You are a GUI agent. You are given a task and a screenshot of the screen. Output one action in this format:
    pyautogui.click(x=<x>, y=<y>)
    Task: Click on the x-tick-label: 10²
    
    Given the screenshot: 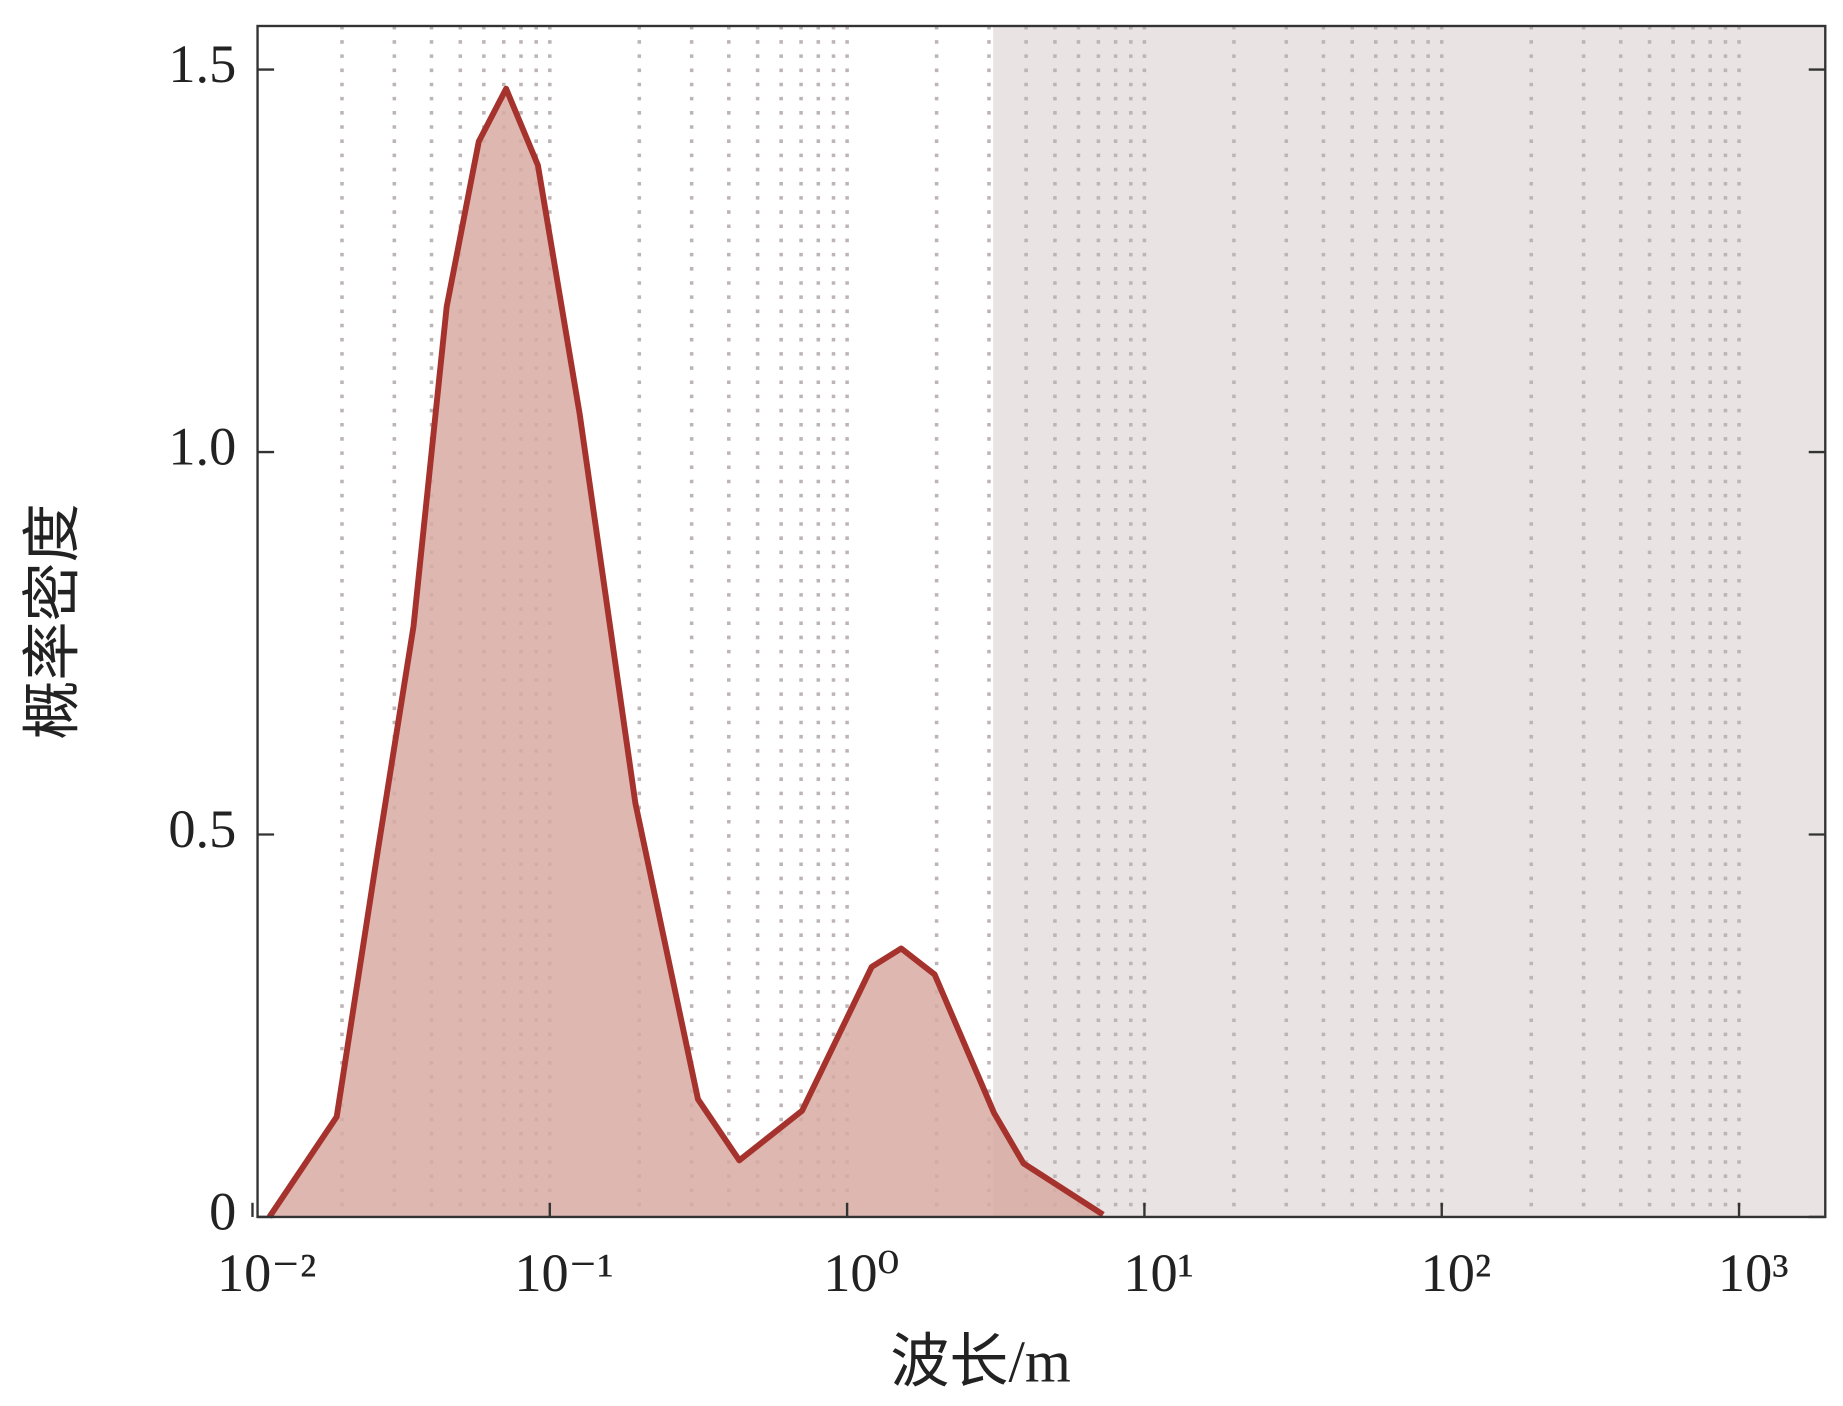 What is the action you would take?
    pyautogui.click(x=1456, y=1273)
    